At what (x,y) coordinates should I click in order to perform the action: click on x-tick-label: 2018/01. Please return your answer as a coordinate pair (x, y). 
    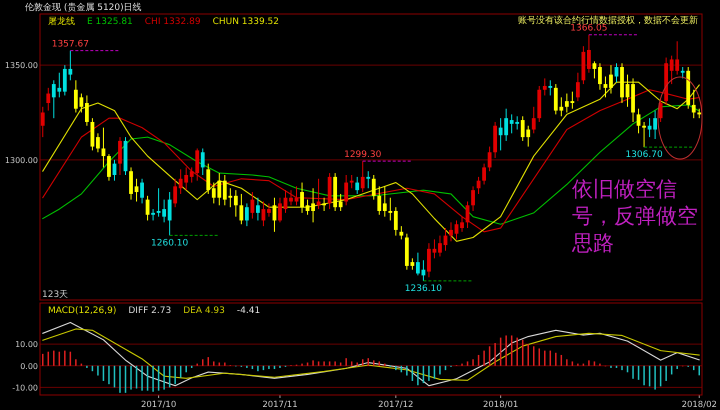
    Looking at the image, I should click on (500, 405).